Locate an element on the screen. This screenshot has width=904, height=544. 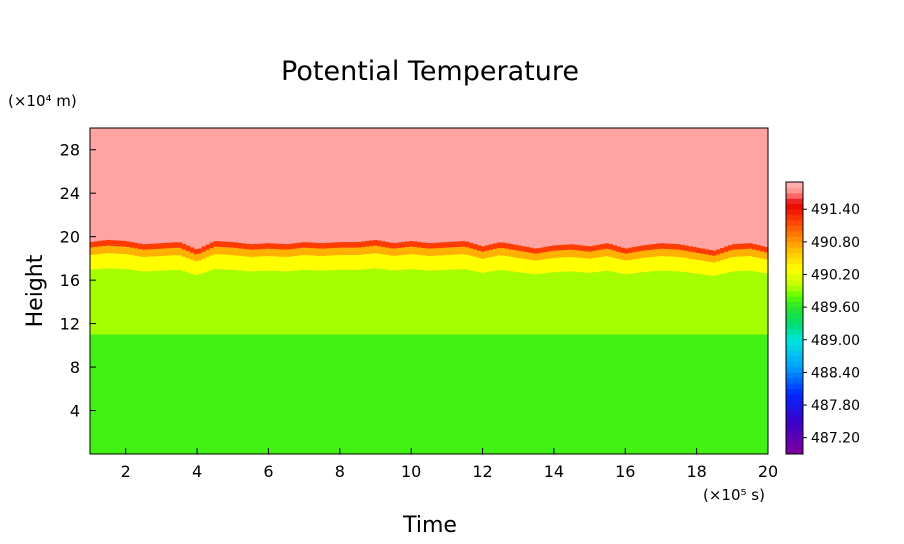
x-tick-label: 6 is located at coordinates (268, 471).